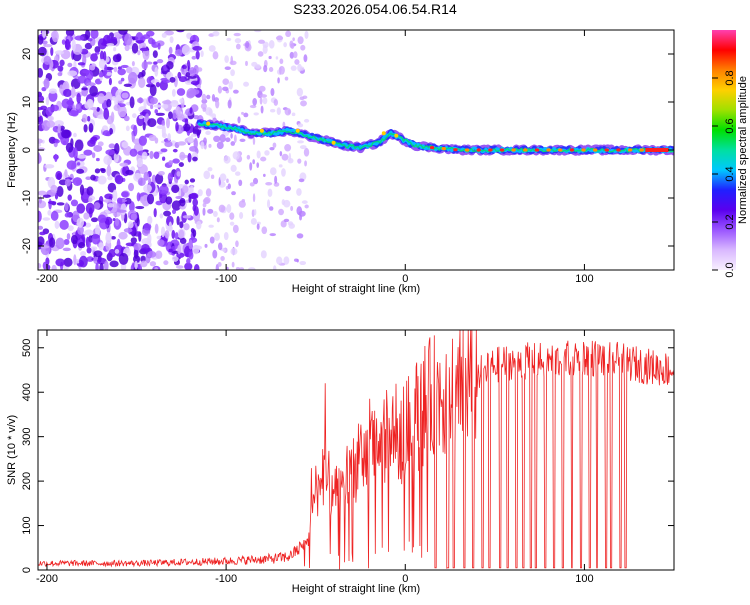 The width and height of the screenshot is (750, 605). Describe the element at coordinates (27, 54) in the screenshot. I see `y-tick-label: 20` at that location.